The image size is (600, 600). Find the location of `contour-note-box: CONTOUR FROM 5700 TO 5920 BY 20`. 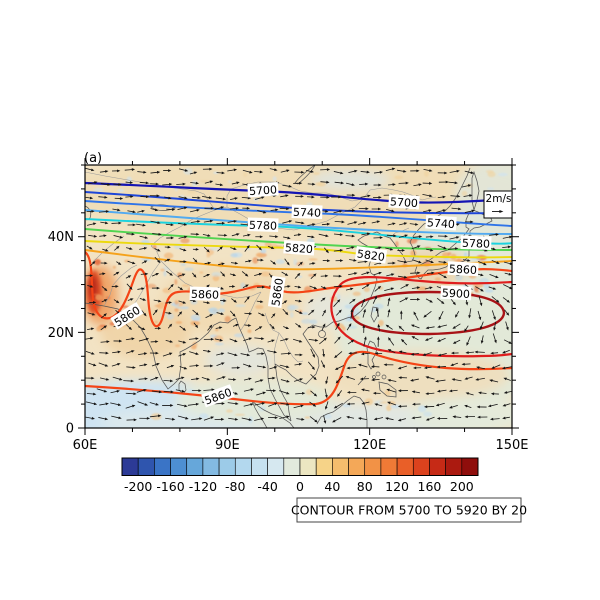

contour-note-box: CONTOUR FROM 5700 TO 5920 BY 20 is located at coordinates (409, 510).